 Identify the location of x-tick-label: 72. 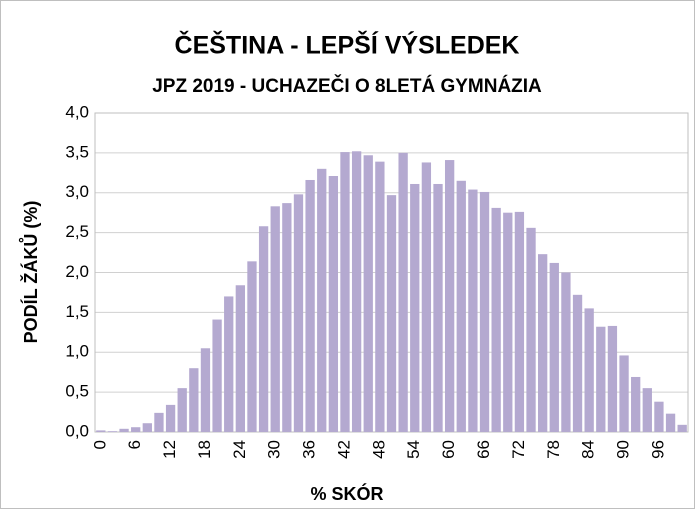
(518, 449).